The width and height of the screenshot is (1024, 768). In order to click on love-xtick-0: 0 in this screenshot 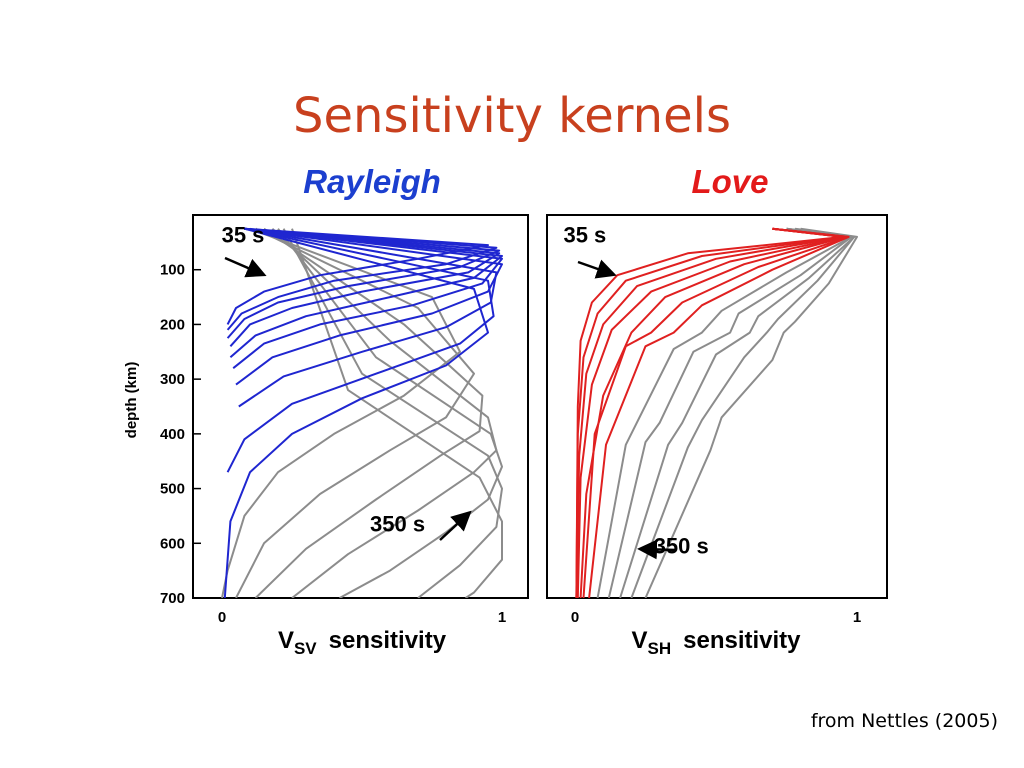, I will do `click(575, 617)`.